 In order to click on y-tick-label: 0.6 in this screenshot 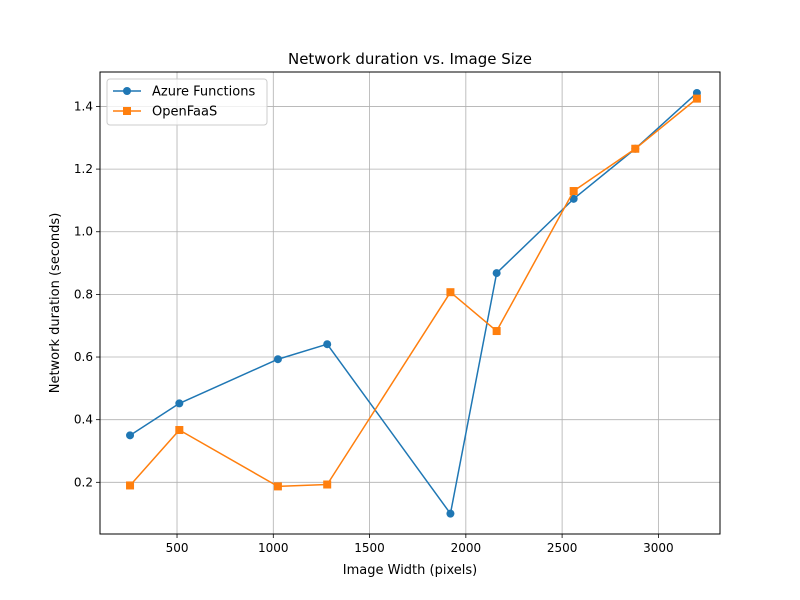, I will do `click(83, 357)`.